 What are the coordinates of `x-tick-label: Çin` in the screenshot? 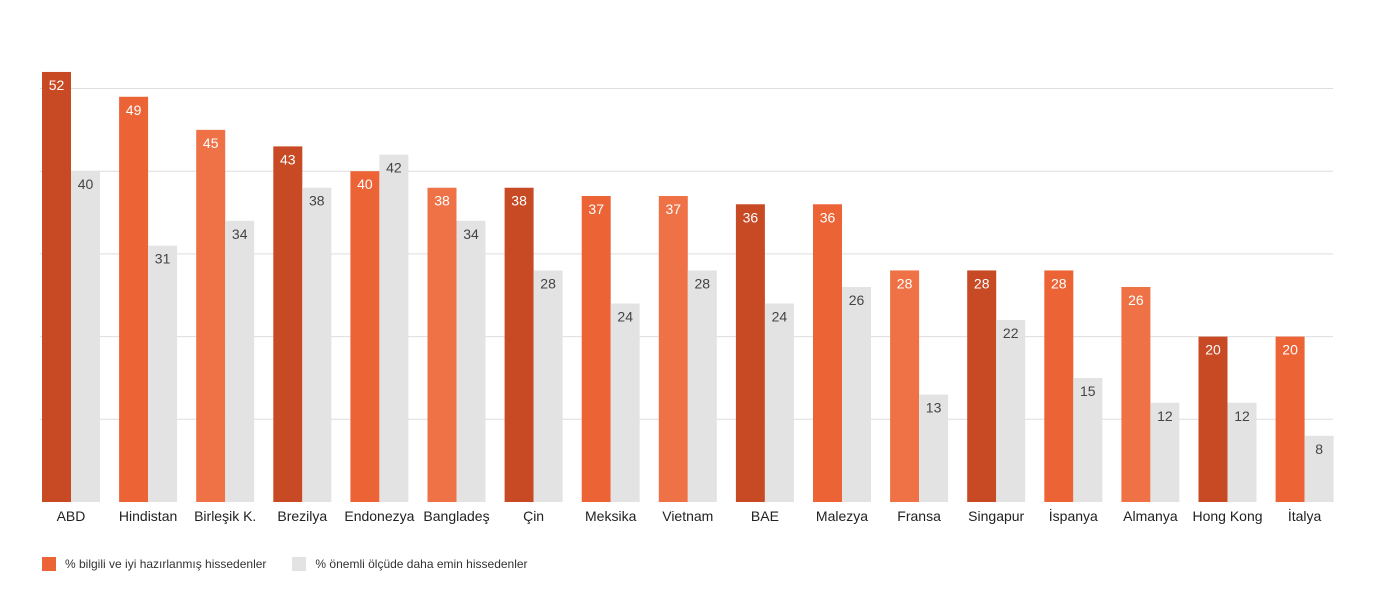 It's located at (533, 516).